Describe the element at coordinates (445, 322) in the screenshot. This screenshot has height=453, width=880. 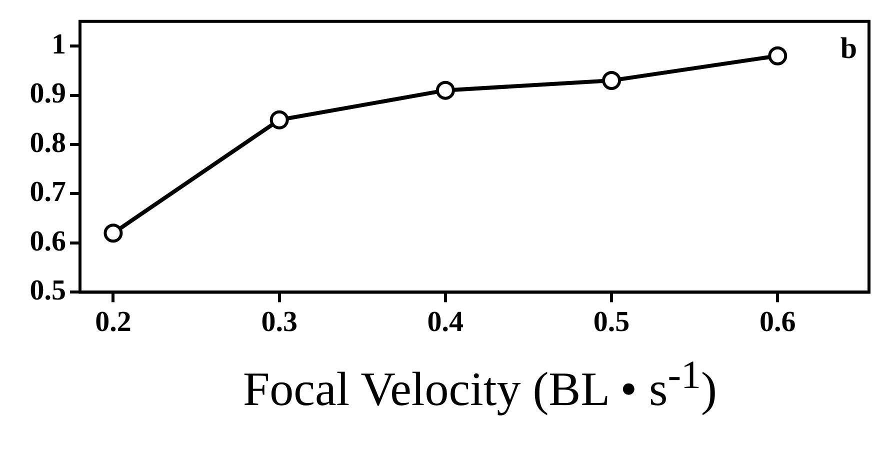
I see `x-tick-label: 0.4` at that location.